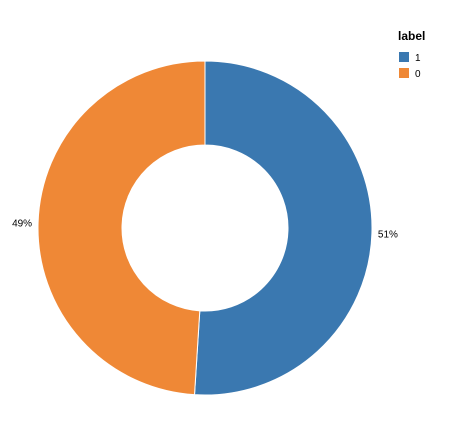 Image resolution: width=451 pixels, height=421 pixels. I want to click on legend-title: label, so click(411, 36).